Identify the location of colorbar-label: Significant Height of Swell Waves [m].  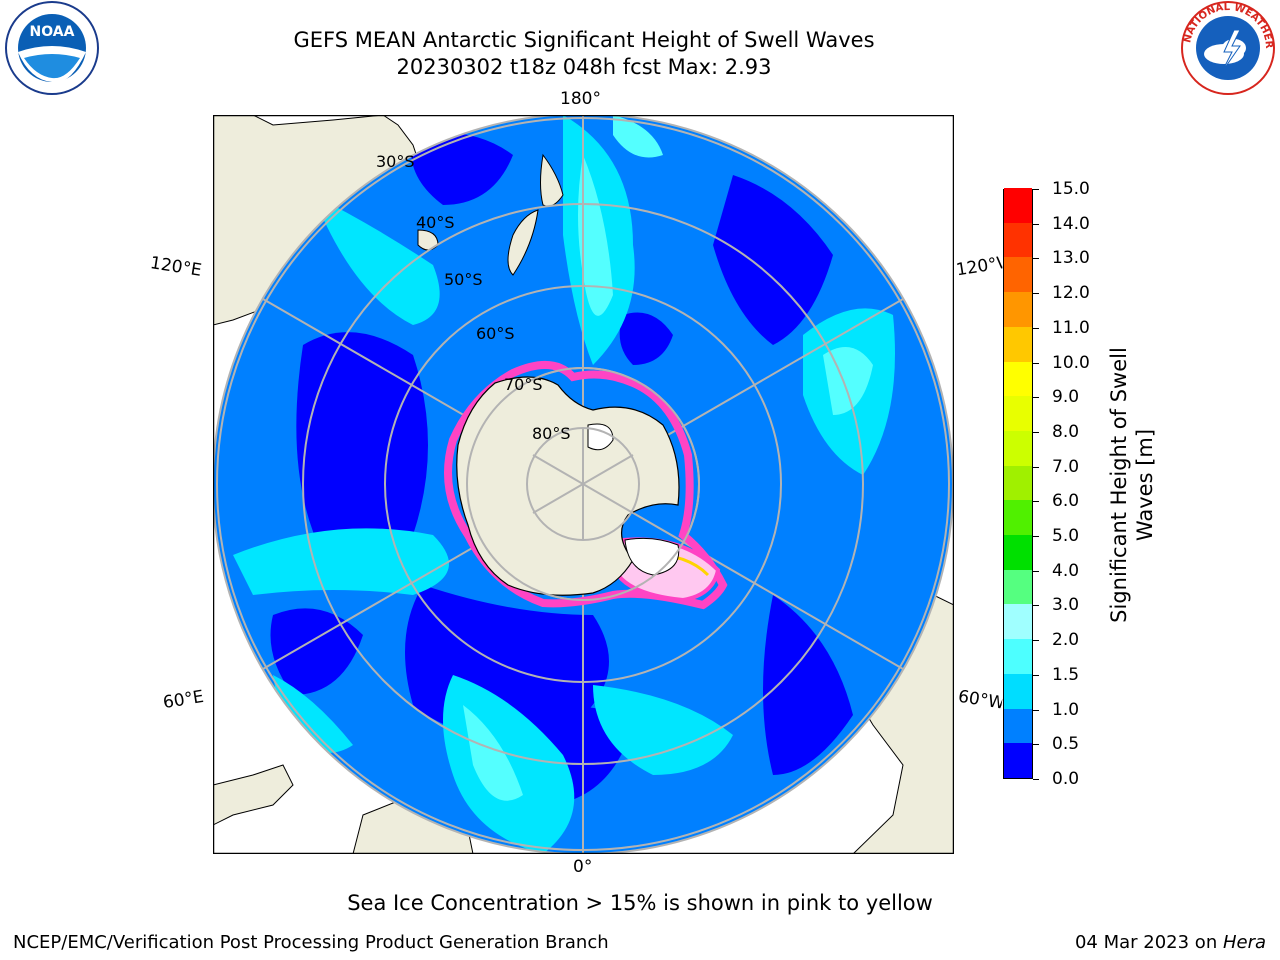
(1132, 485).